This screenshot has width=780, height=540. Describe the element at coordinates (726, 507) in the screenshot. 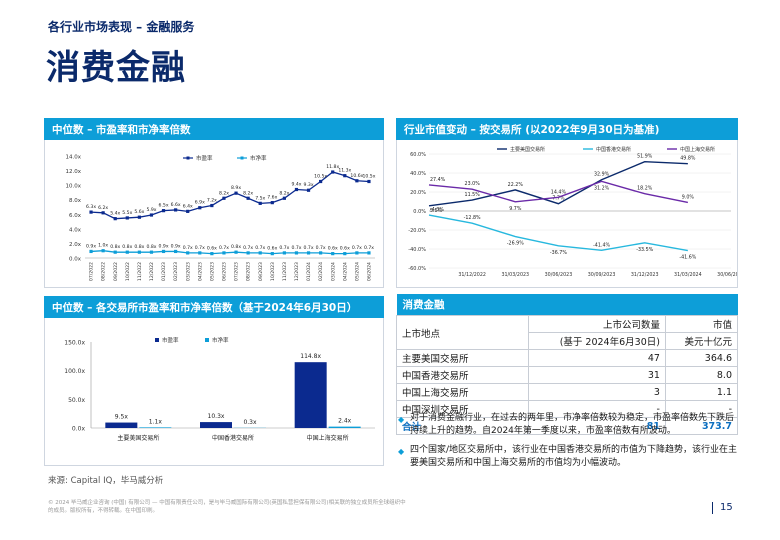

I see `page-number-text: 15` at that location.